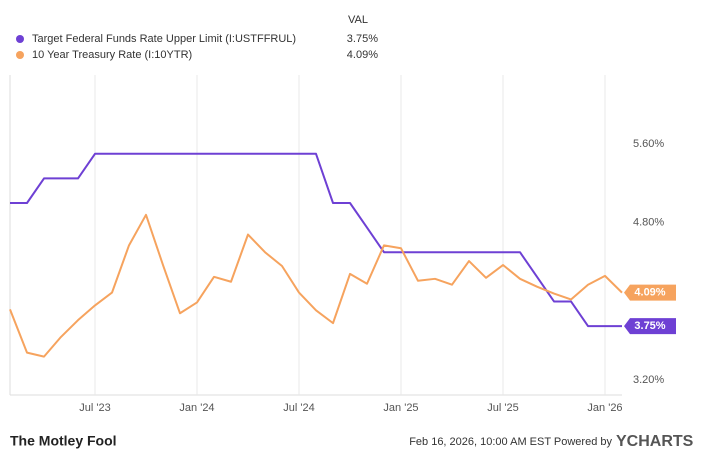 The height and width of the screenshot is (456, 720). I want to click on logo: YCHARTS, so click(655, 441).